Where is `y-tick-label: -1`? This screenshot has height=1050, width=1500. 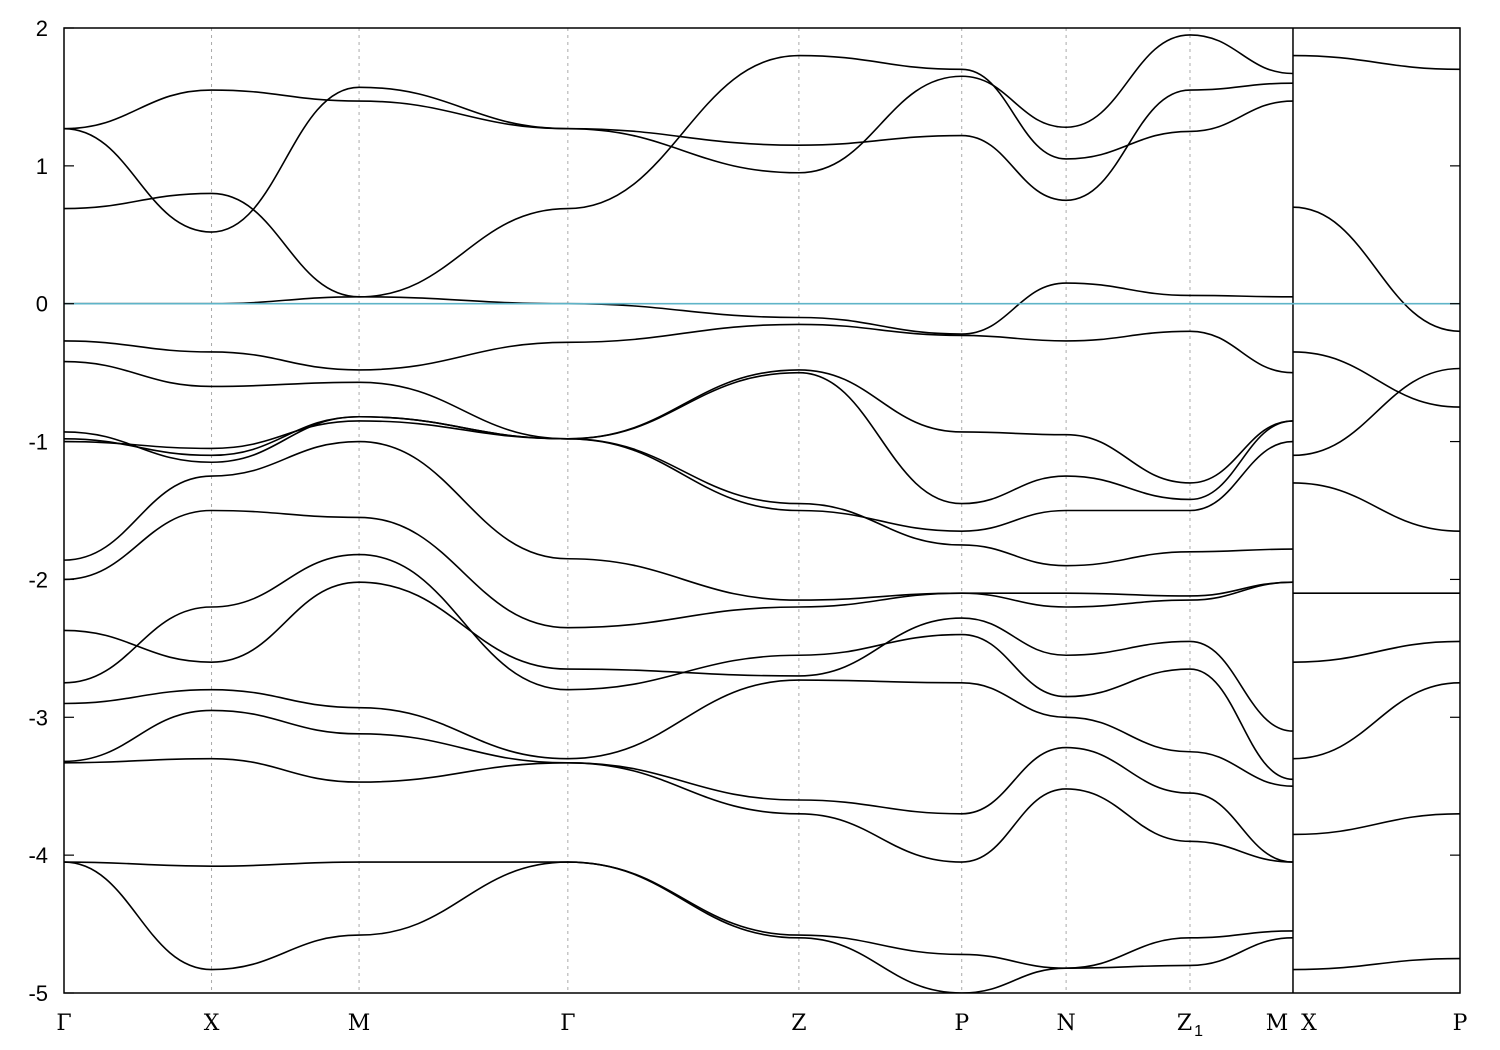 y-tick-label: -1 is located at coordinates (38, 442).